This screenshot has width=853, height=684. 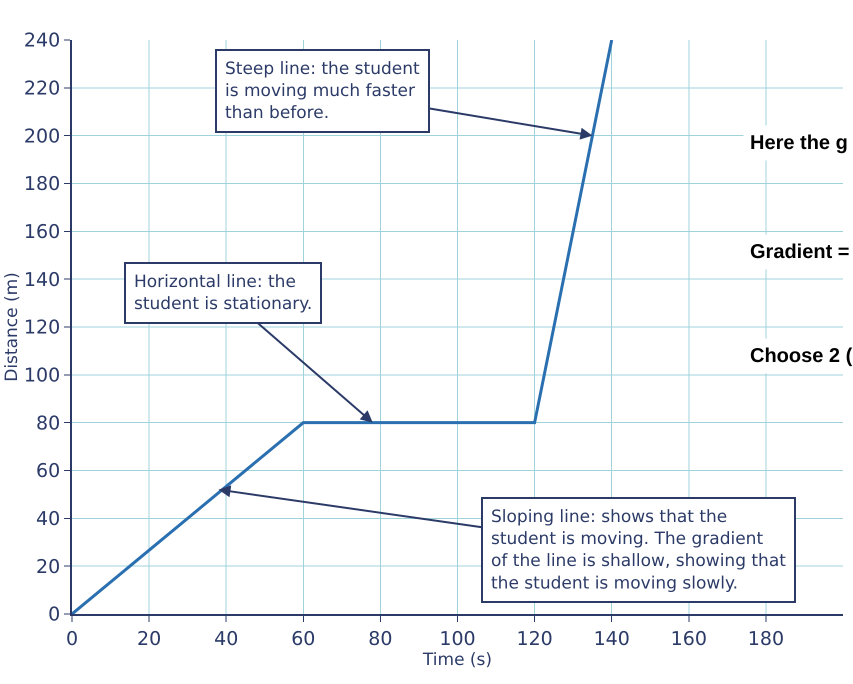 I want to click on annotation: Gradient =, so click(x=800, y=252).